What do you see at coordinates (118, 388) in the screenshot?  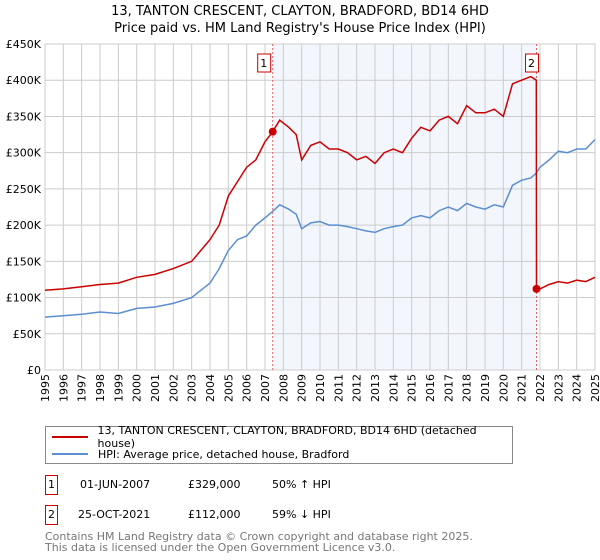 I see `x-tick-label: 1999` at bounding box center [118, 388].